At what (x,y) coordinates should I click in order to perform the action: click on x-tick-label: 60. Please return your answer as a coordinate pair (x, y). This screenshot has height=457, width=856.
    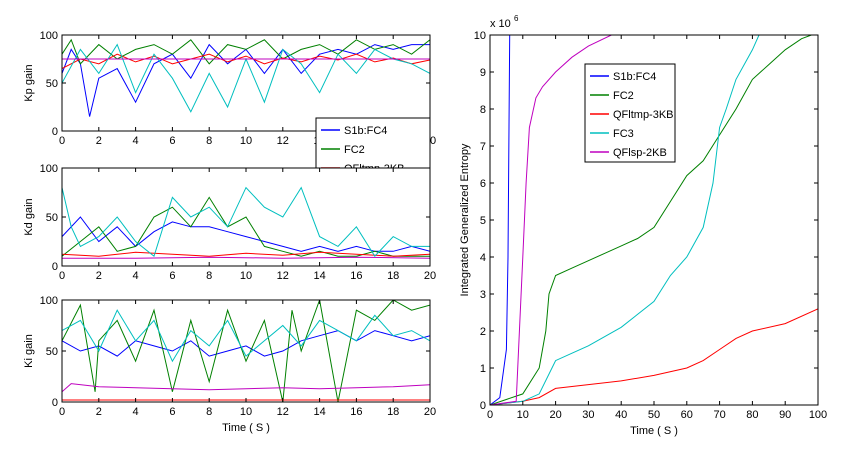
    Looking at the image, I should click on (687, 415).